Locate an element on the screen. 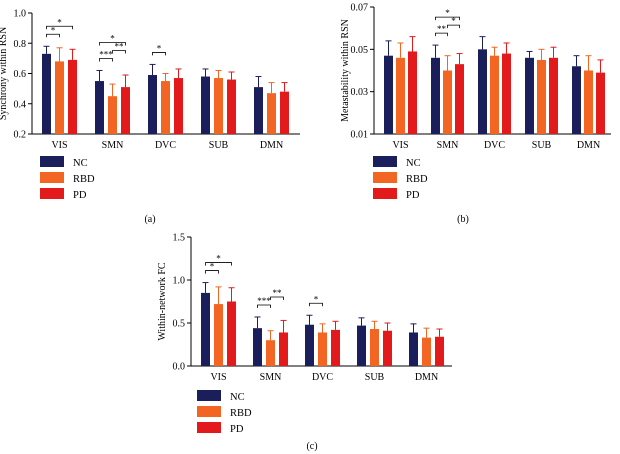 The image size is (620, 454). bar-rbd-dmn is located at coordinates (426, 351).